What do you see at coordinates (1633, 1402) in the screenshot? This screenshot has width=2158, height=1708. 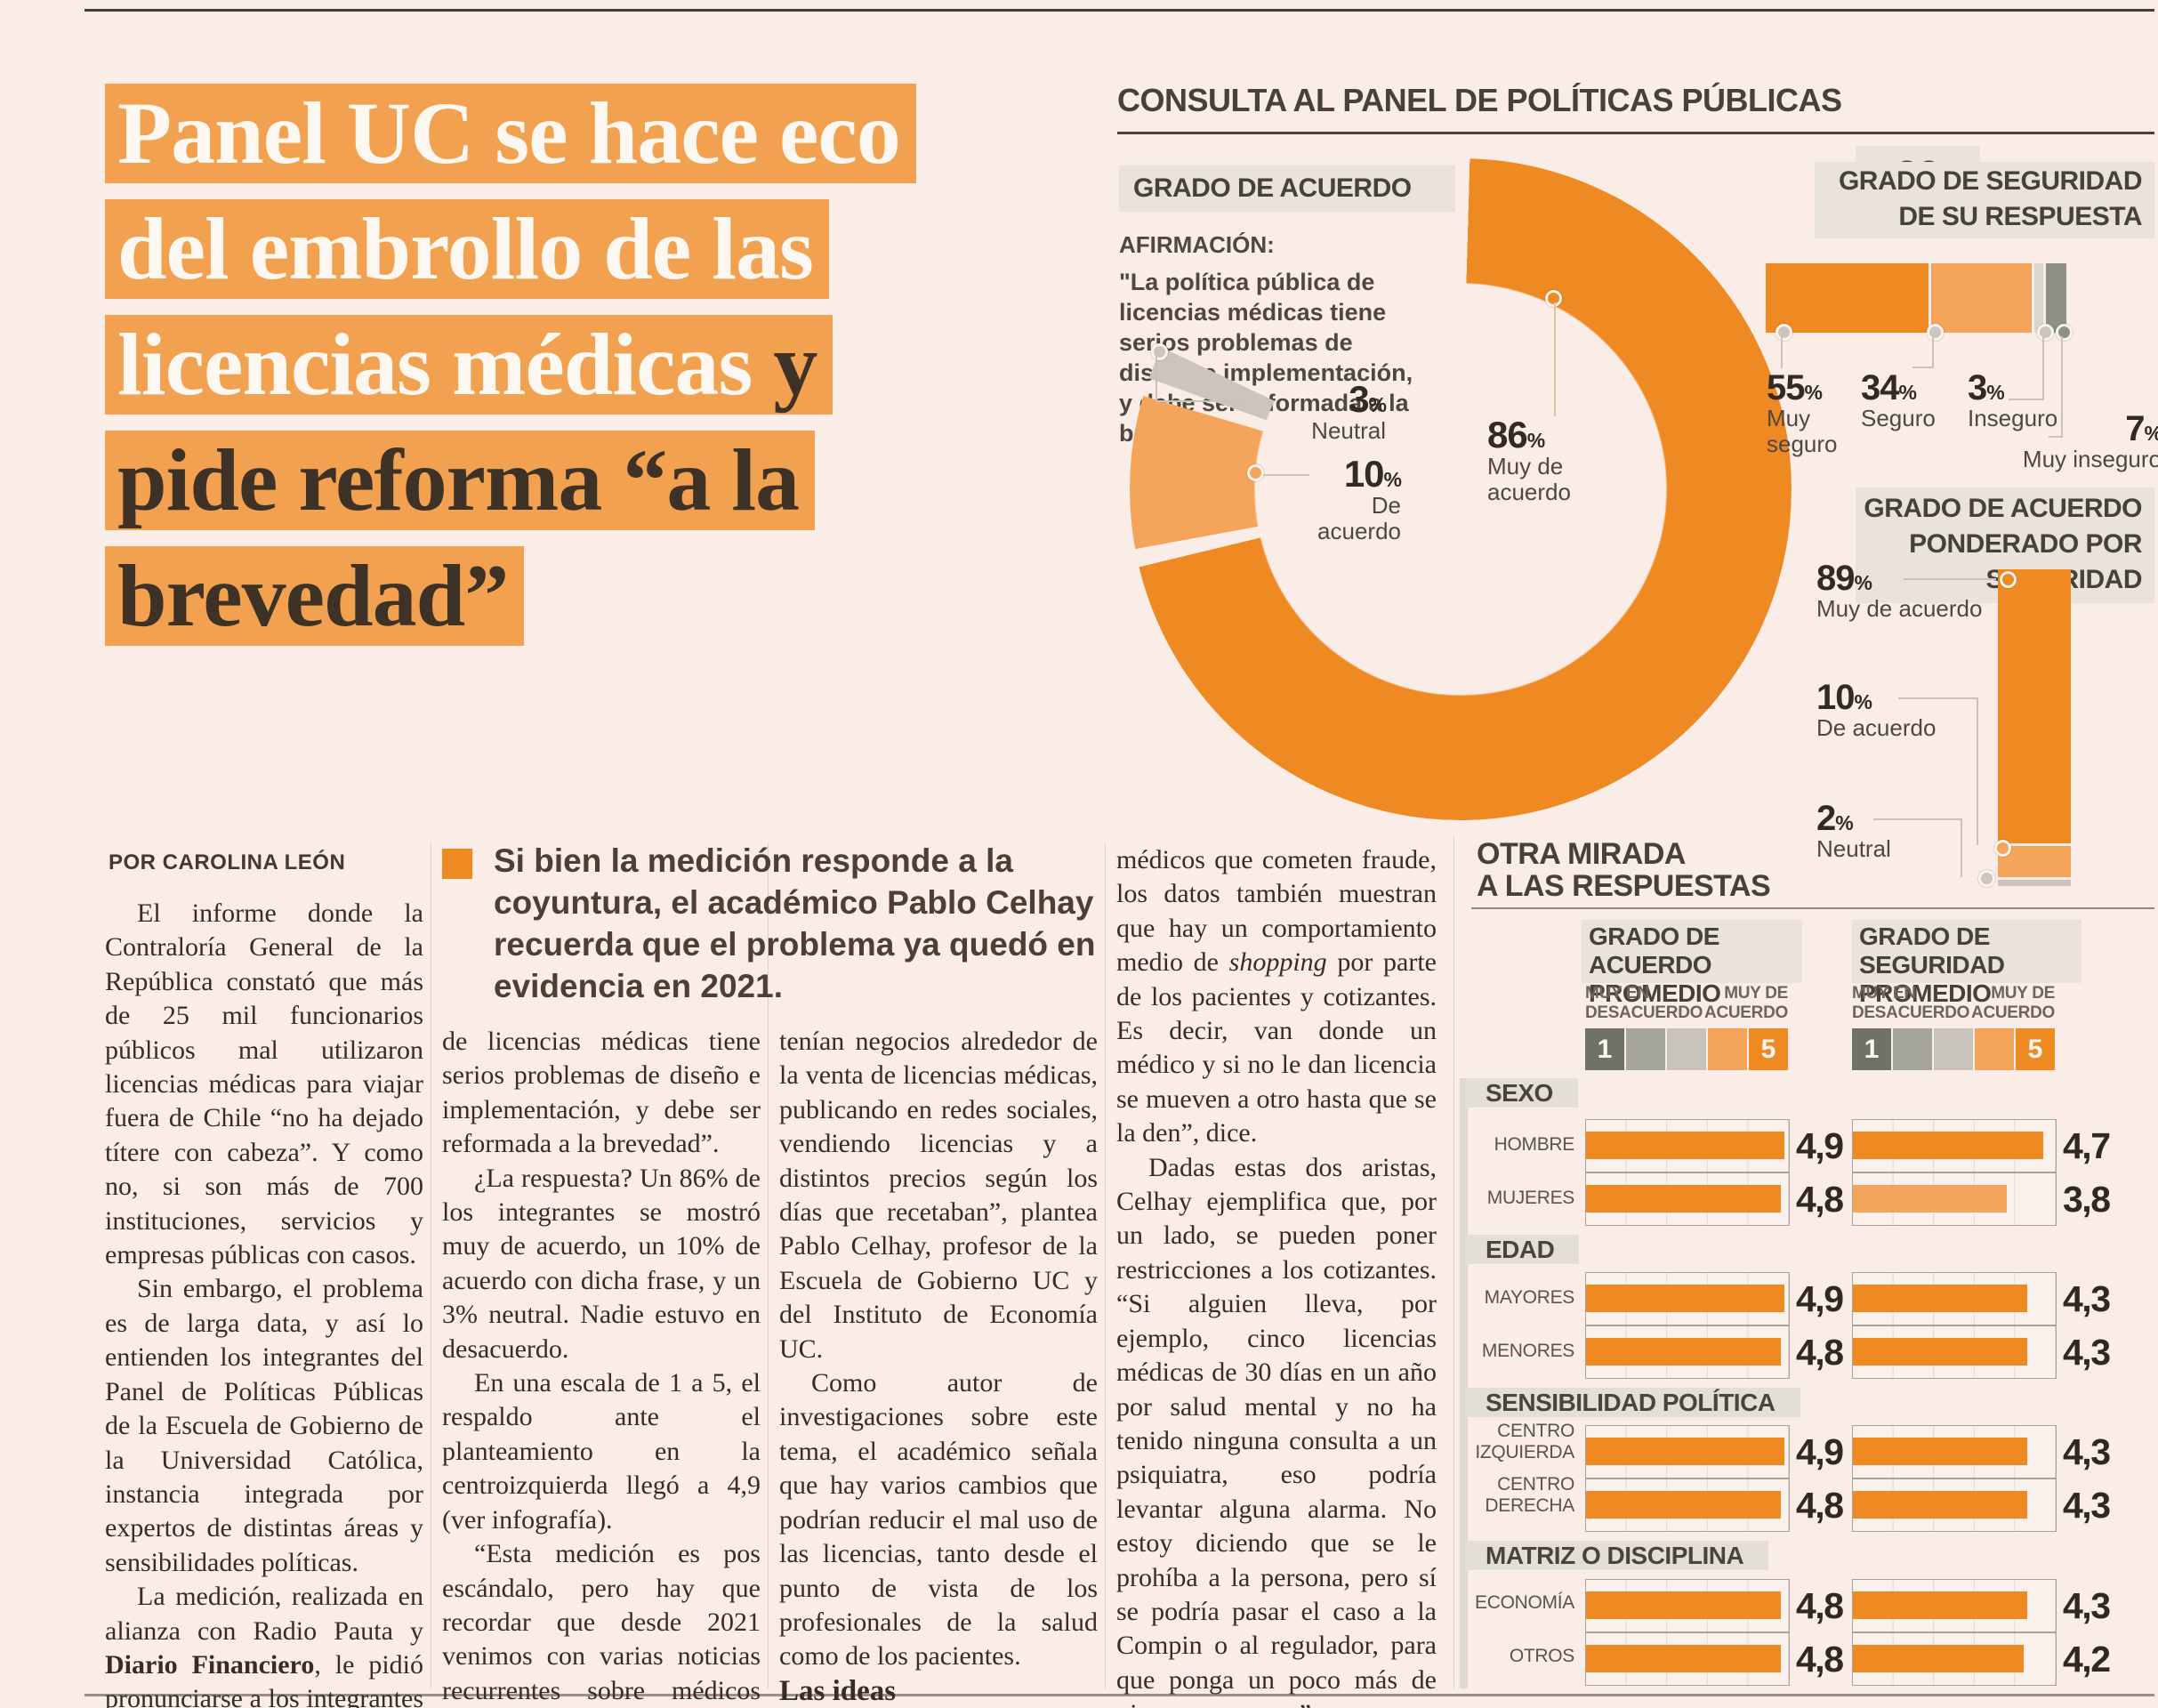 I see `section-band-sensibilidad: SENSIBILIDAD POLÍTICA` at bounding box center [1633, 1402].